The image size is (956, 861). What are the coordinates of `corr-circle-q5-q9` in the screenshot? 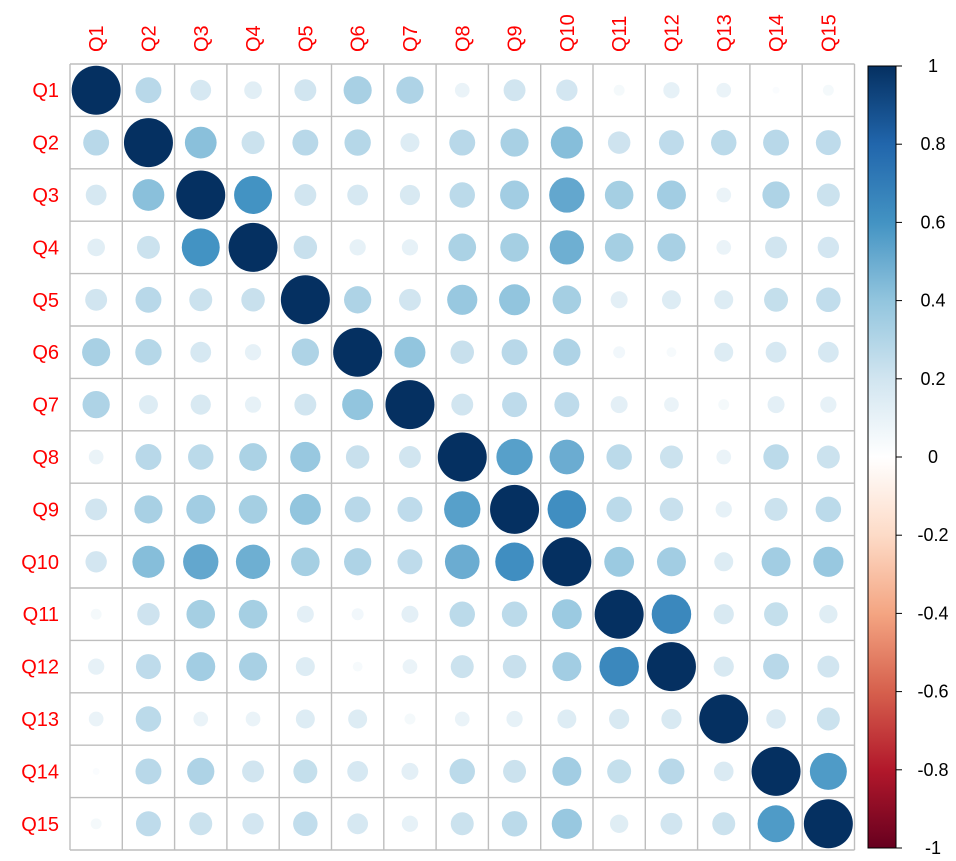 It's located at (515, 300).